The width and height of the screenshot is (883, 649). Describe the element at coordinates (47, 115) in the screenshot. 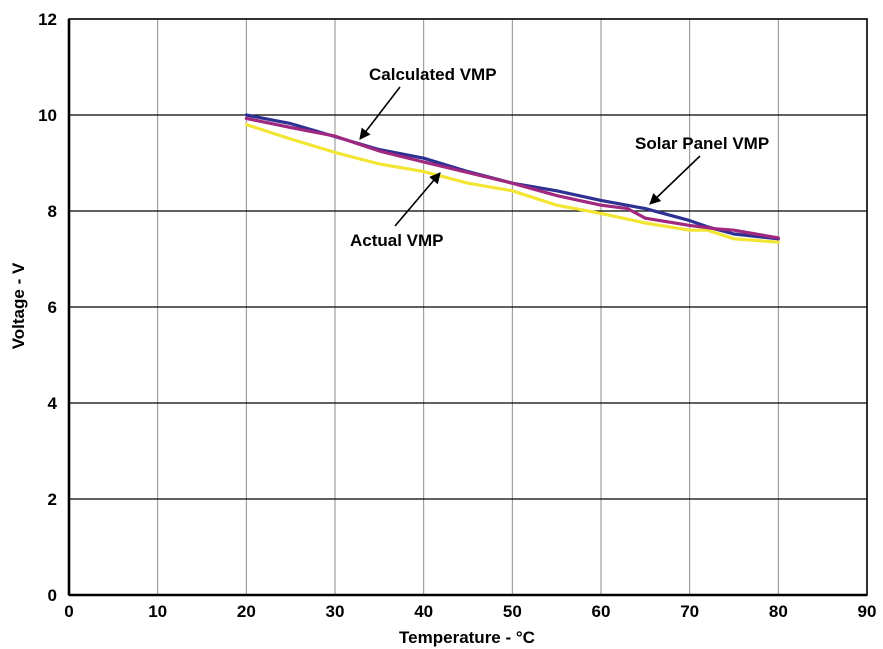

I see `y-tick-label: 10` at that location.